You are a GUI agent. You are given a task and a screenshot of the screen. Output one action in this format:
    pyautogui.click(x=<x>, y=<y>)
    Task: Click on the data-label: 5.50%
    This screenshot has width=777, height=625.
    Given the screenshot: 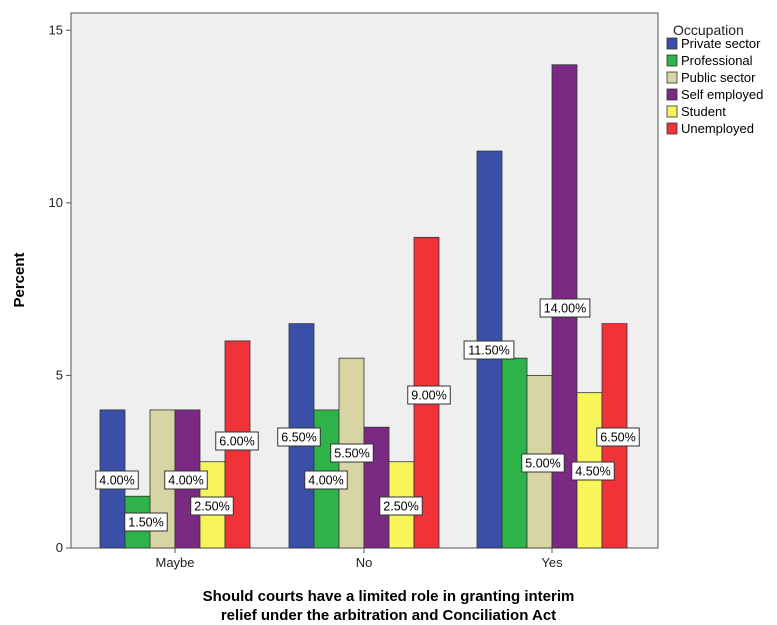 What is the action you would take?
    pyautogui.click(x=351, y=454)
    